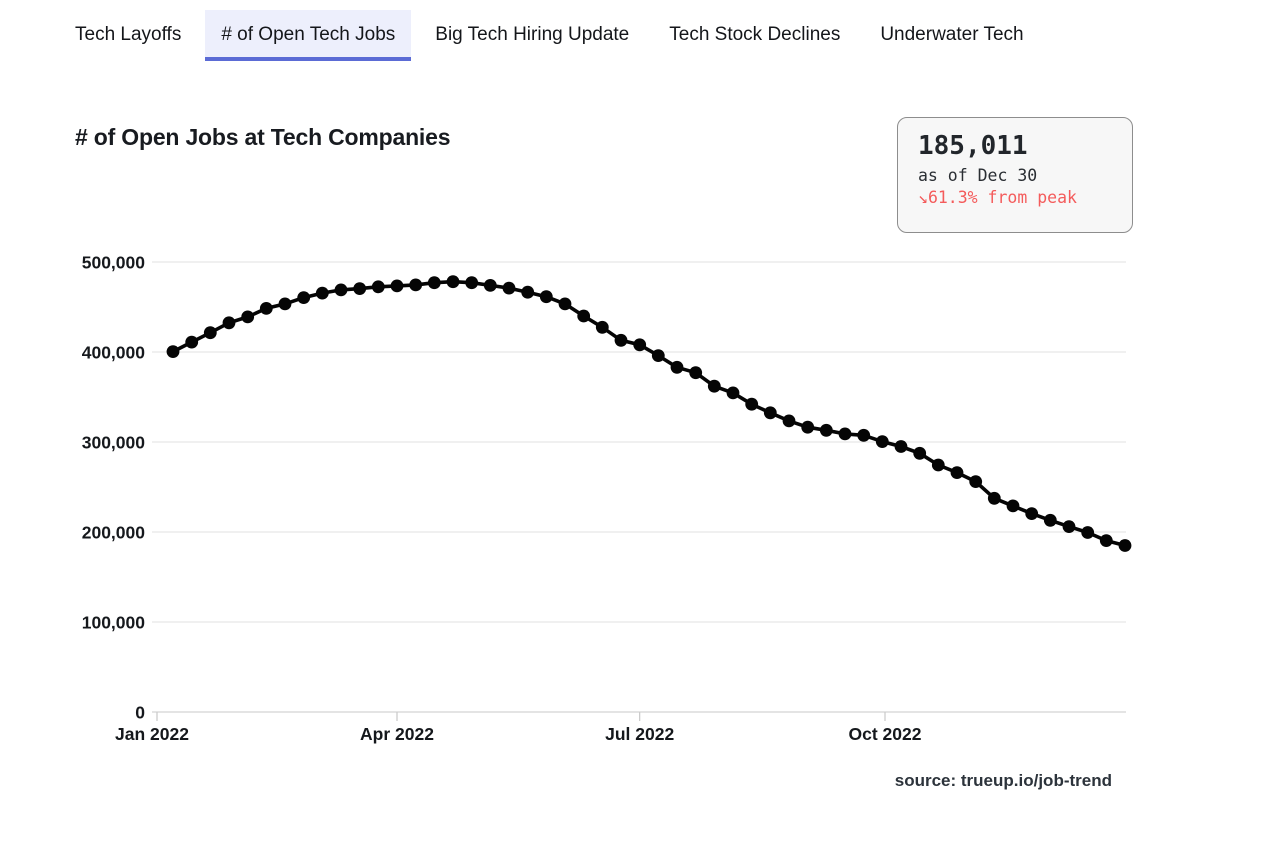 This screenshot has height=842, width=1280. I want to click on x-tick-label: Apr 2022, so click(397, 734).